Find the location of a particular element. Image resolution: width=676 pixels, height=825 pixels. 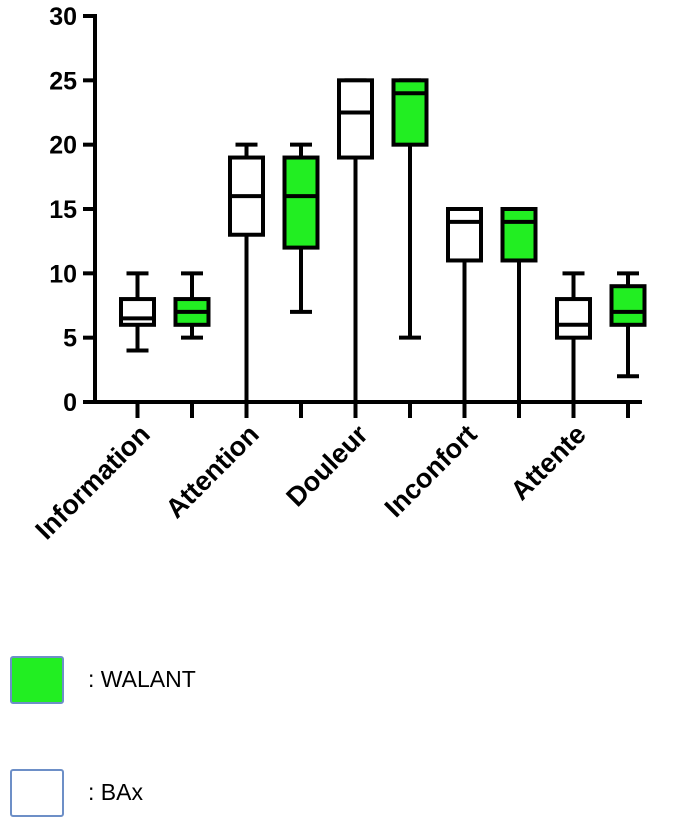

legend-bax-swatch is located at coordinates (37, 793).